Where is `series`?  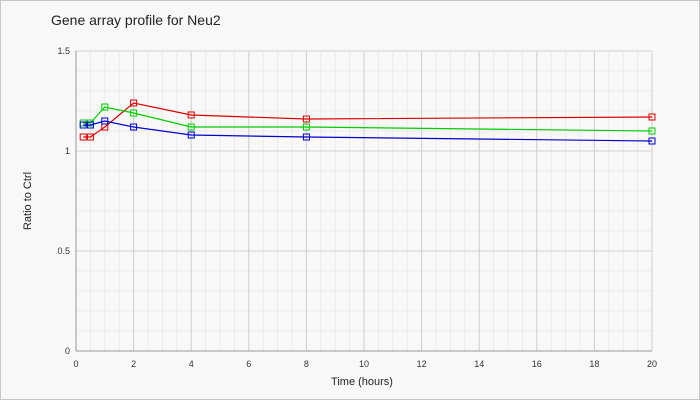
series is located at coordinates (367, 131).